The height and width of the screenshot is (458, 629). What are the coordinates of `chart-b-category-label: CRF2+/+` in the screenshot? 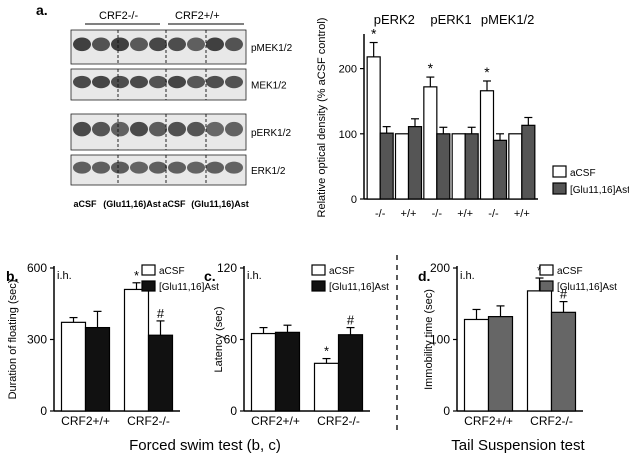 It's located at (85, 421).